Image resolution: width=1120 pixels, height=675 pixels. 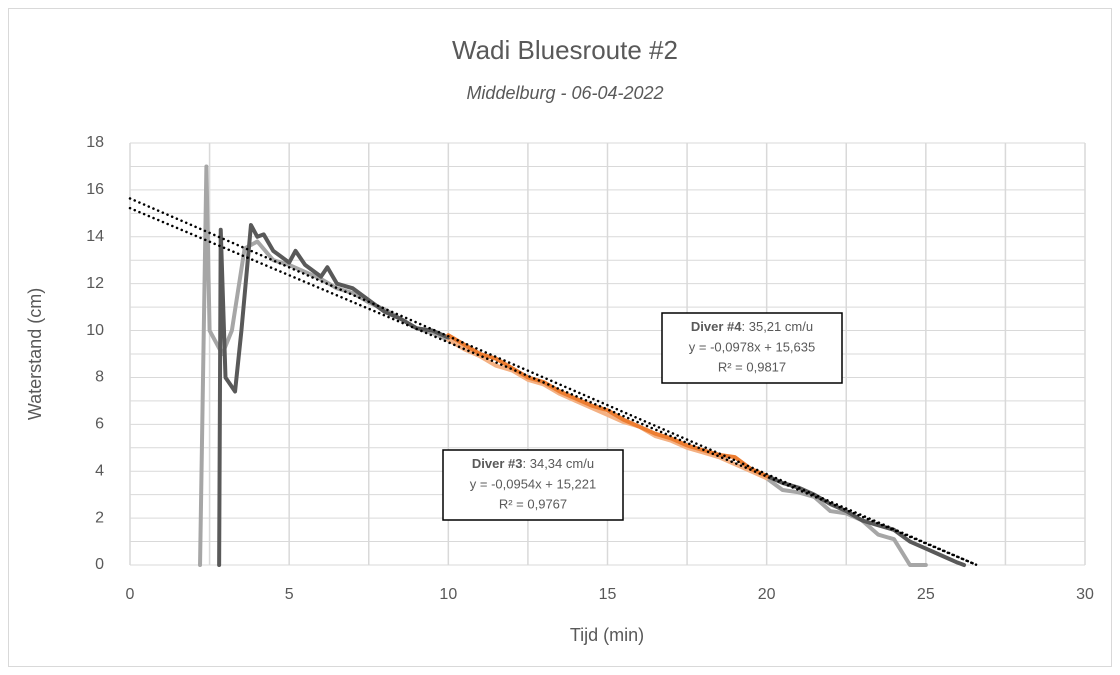 What do you see at coordinates (778, 326) in the screenshot?
I see `annotation-rate: : 35,21 cm/u` at bounding box center [778, 326].